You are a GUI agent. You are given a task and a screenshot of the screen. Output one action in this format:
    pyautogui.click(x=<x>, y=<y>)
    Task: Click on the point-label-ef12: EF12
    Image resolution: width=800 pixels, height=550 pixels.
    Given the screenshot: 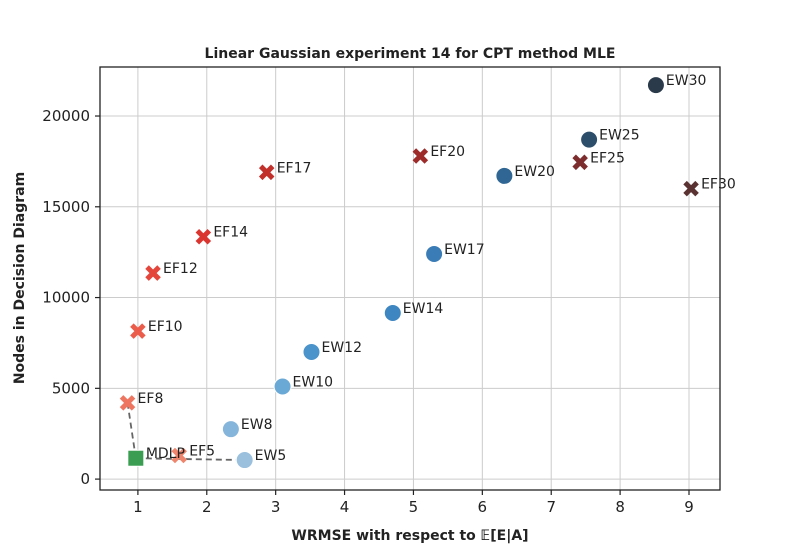 What is the action you would take?
    pyautogui.click(x=180, y=269)
    